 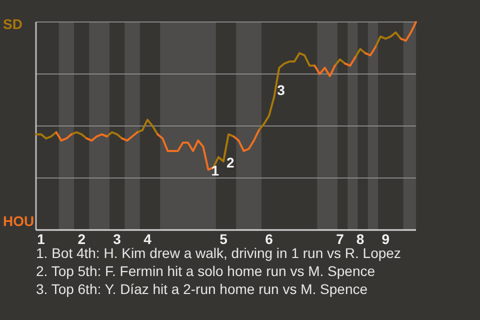 I want to click on x-tick-label: 8, so click(x=360, y=239).